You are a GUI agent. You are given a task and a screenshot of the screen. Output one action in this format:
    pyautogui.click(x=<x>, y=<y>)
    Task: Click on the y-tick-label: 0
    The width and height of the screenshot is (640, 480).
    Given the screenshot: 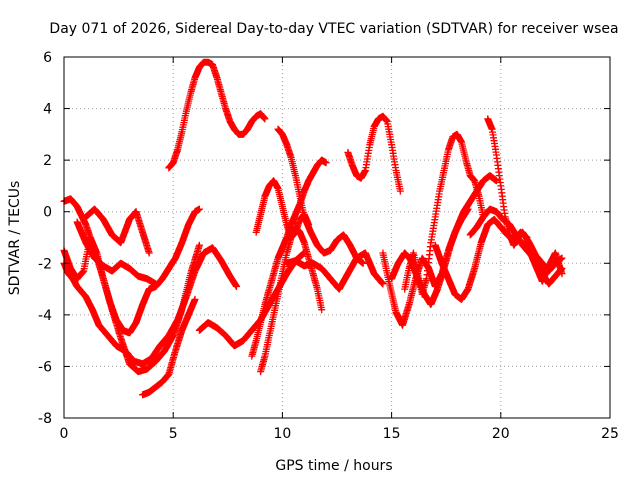 What is the action you would take?
    pyautogui.click(x=47, y=213)
    